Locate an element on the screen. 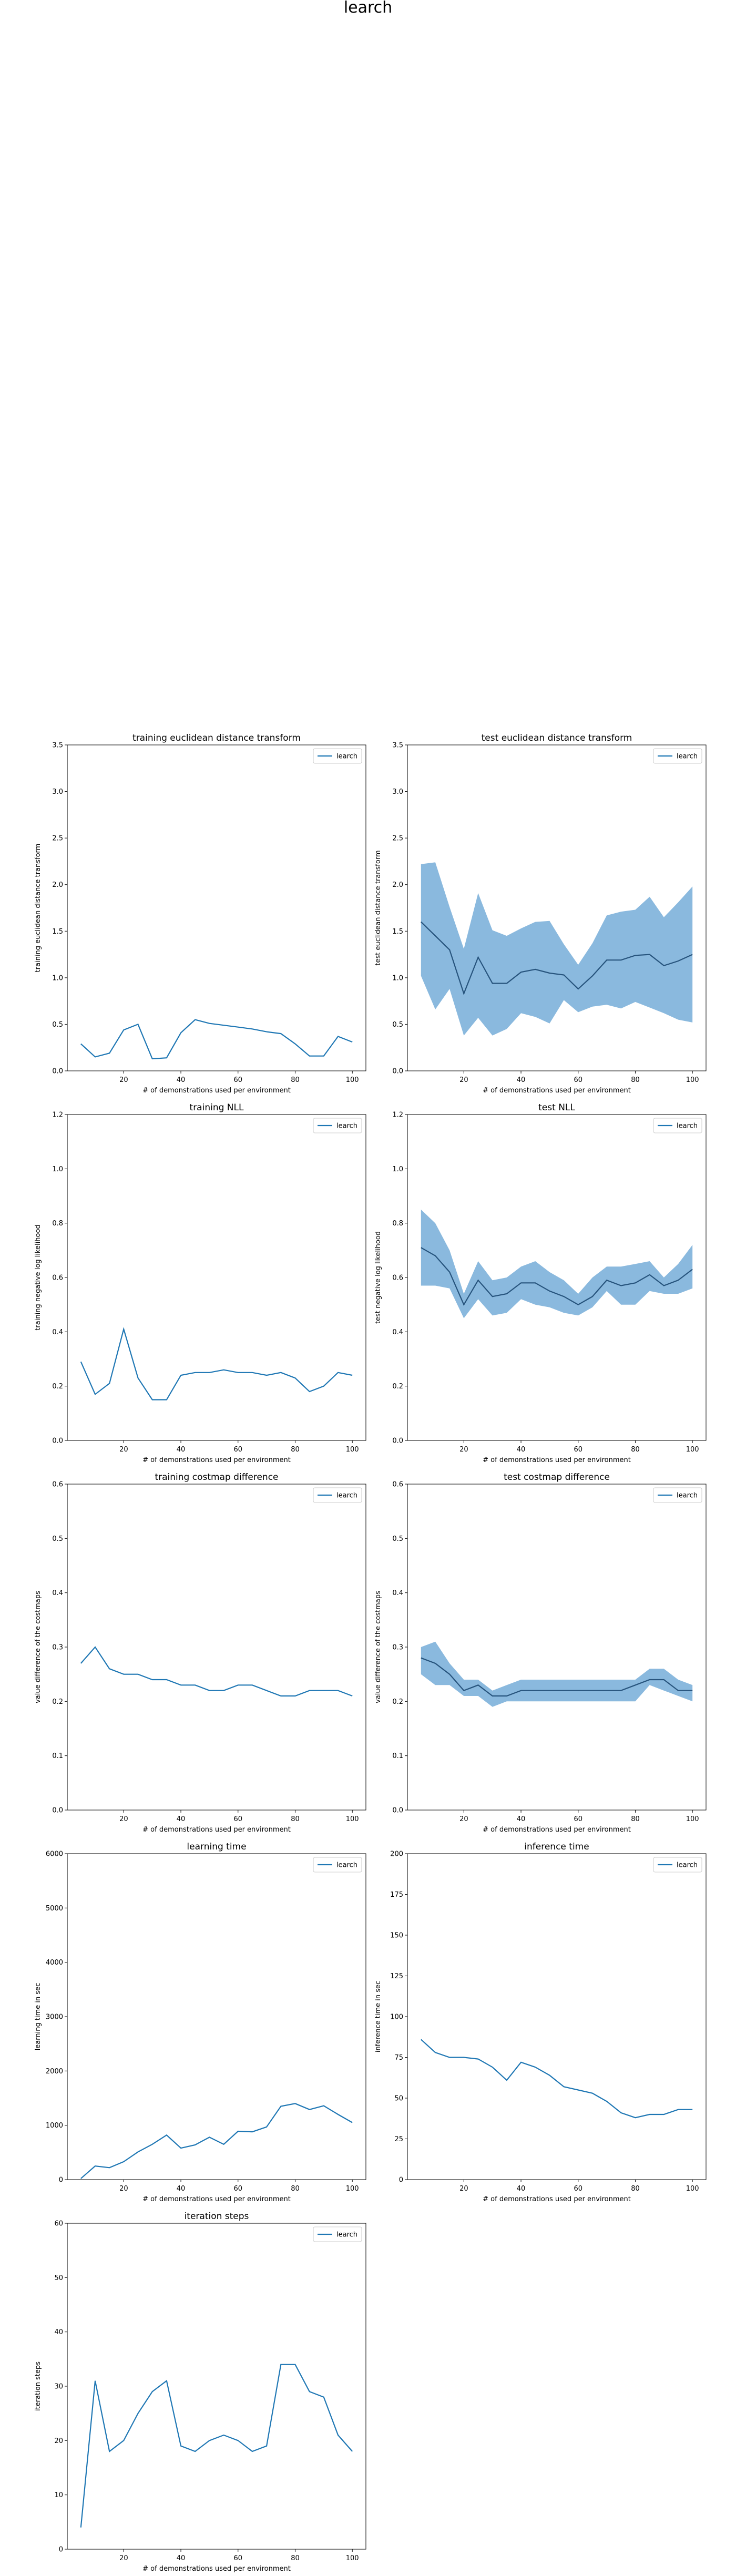 The width and height of the screenshot is (736, 2576). y-tick-label: 2.0 is located at coordinates (57, 885).